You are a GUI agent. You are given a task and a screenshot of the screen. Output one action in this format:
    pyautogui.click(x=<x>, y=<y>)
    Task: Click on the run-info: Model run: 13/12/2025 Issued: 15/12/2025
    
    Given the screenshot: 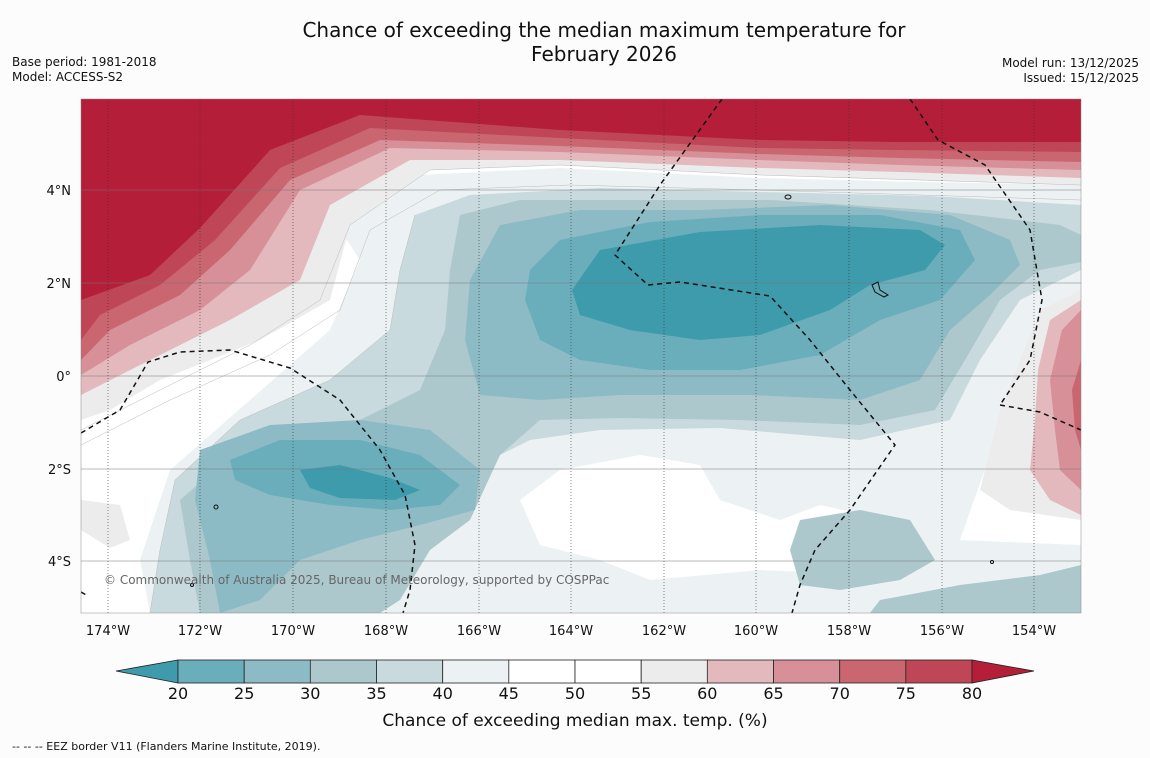 What is the action you would take?
    pyautogui.click(x=1070, y=71)
    